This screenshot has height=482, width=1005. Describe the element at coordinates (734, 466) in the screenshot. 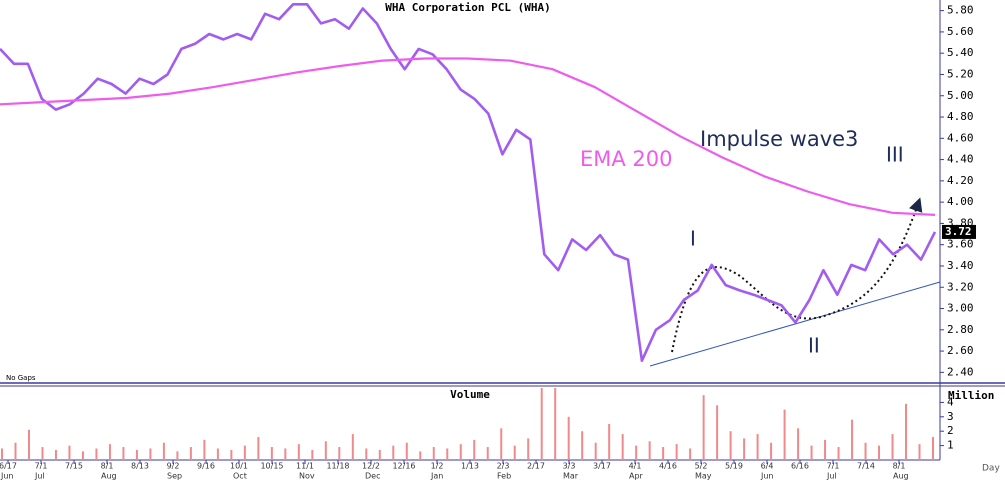

I see `x-tick-label: 5/19` at that location.